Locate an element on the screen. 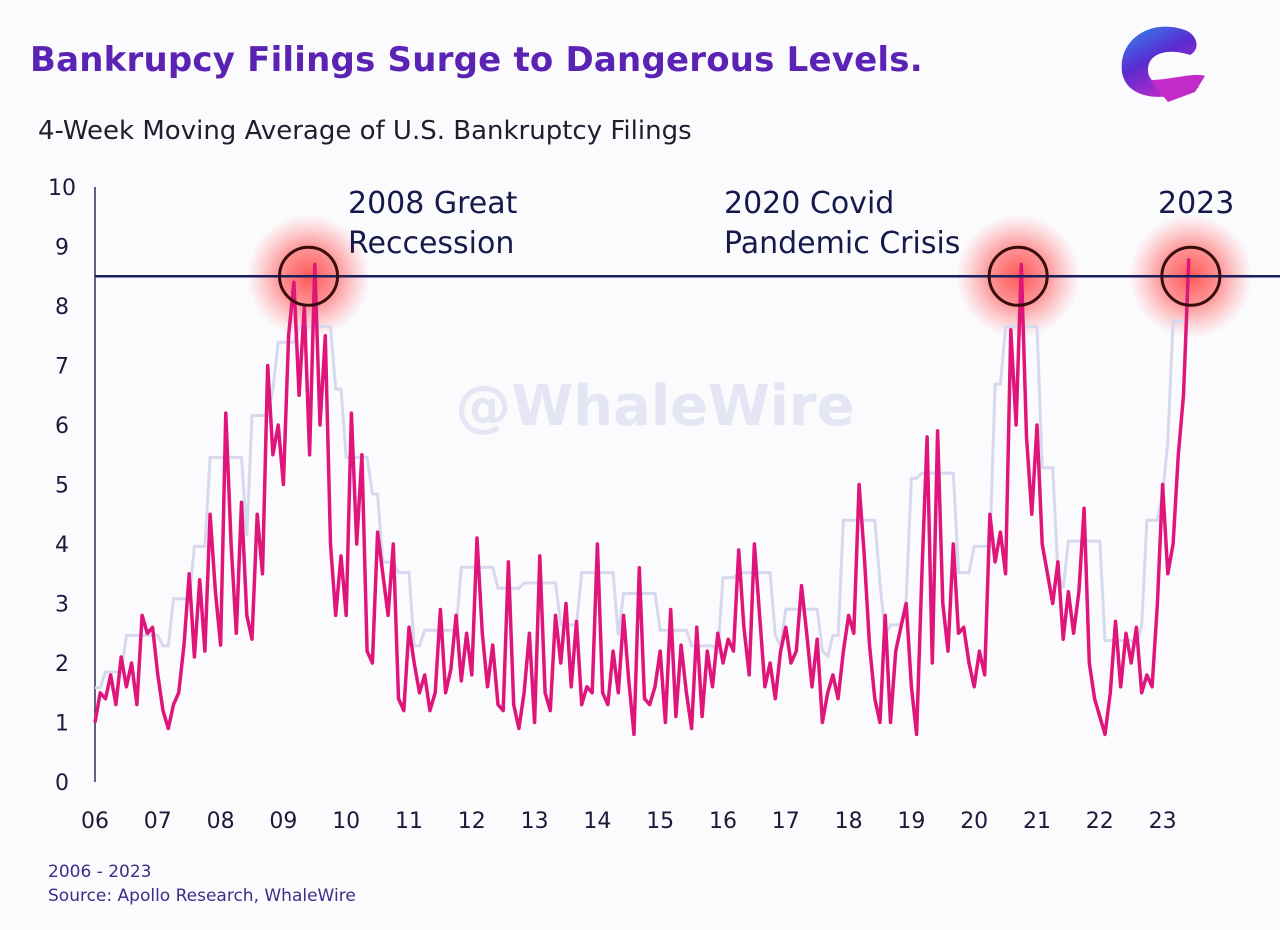 The height and width of the screenshot is (930, 1280). x-tick-label: 14 is located at coordinates (597, 821).